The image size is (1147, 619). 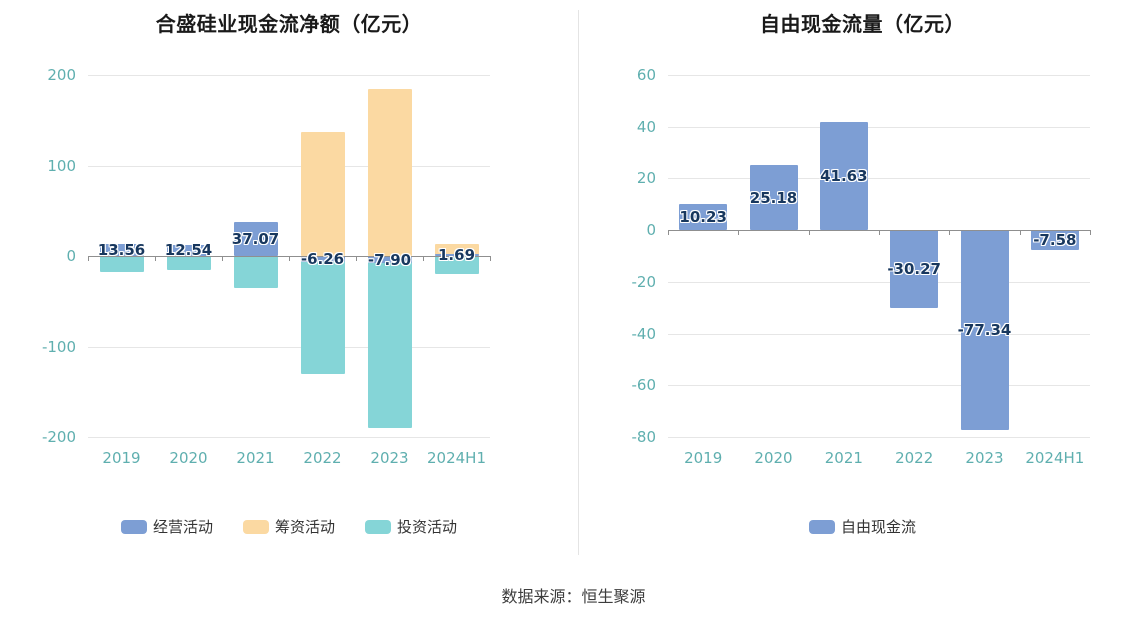 I want to click on net-cashflow-legend: 经营活动 筹资活动 投资活动, so click(x=289, y=526).